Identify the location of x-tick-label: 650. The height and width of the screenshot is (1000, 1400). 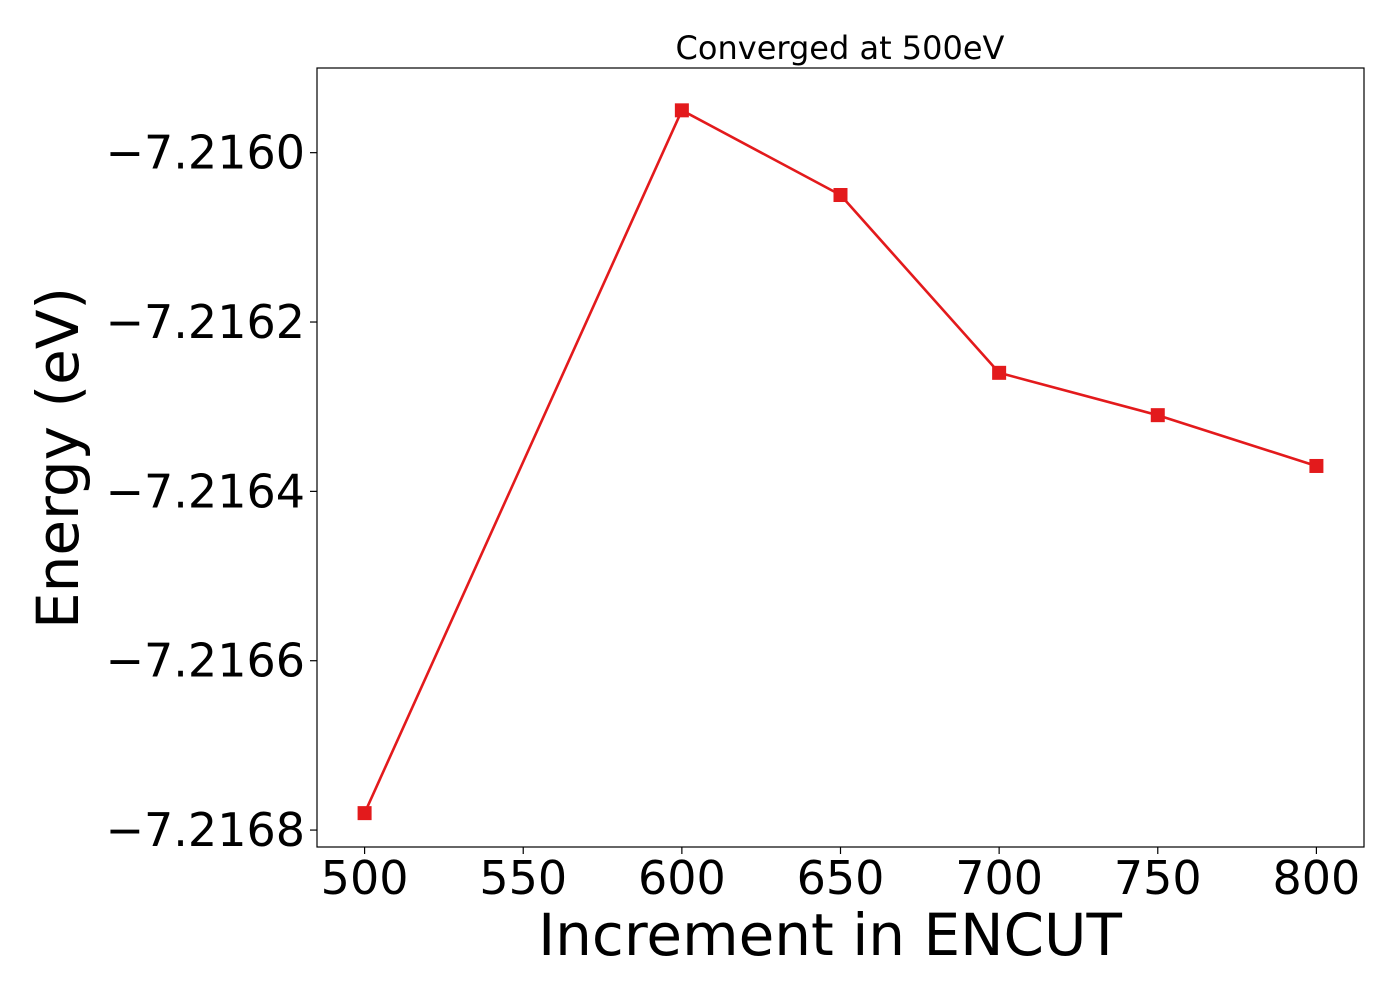
(841, 878).